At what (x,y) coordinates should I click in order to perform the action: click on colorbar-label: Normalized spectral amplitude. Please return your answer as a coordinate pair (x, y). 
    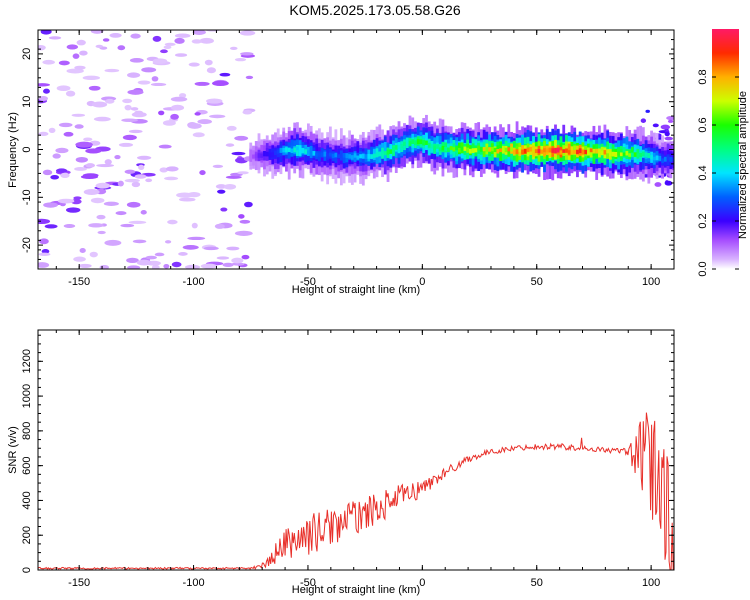
    Looking at the image, I should click on (743, 165).